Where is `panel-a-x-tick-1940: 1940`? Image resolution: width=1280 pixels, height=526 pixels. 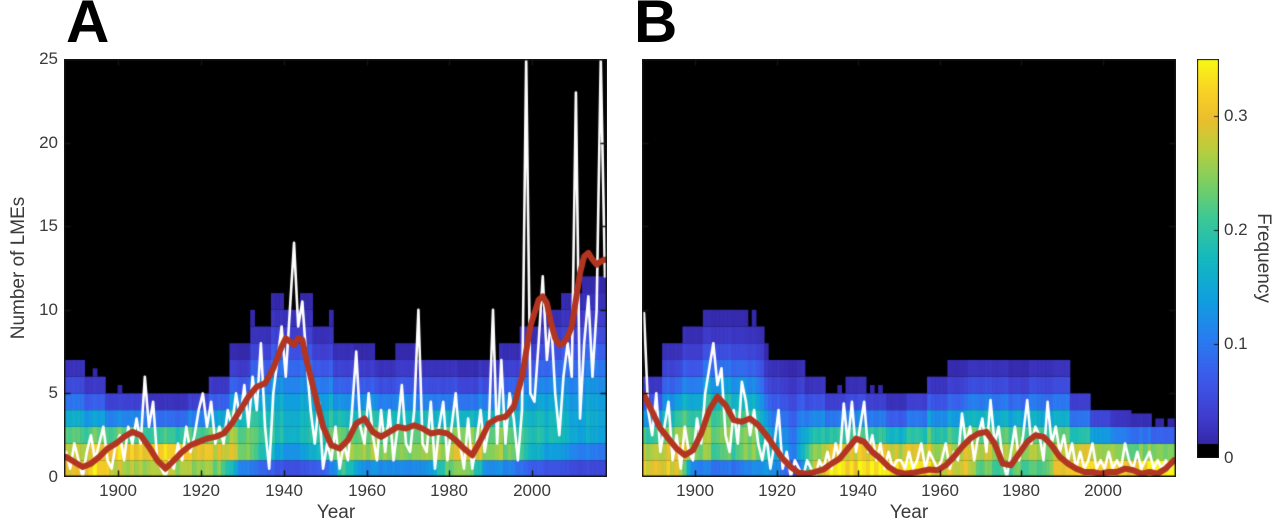
panel-a-x-tick-1940: 1940 is located at coordinates (284, 490).